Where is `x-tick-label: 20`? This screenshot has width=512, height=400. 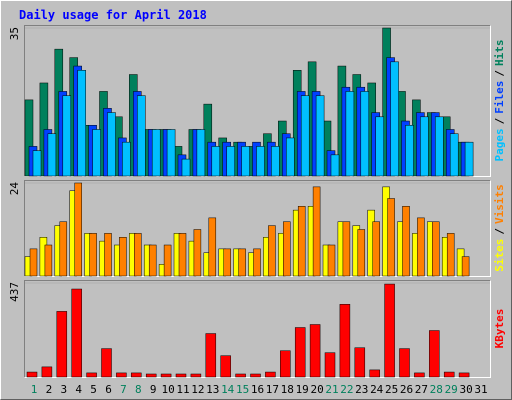 x-tick-label: 20 is located at coordinates (316, 389).